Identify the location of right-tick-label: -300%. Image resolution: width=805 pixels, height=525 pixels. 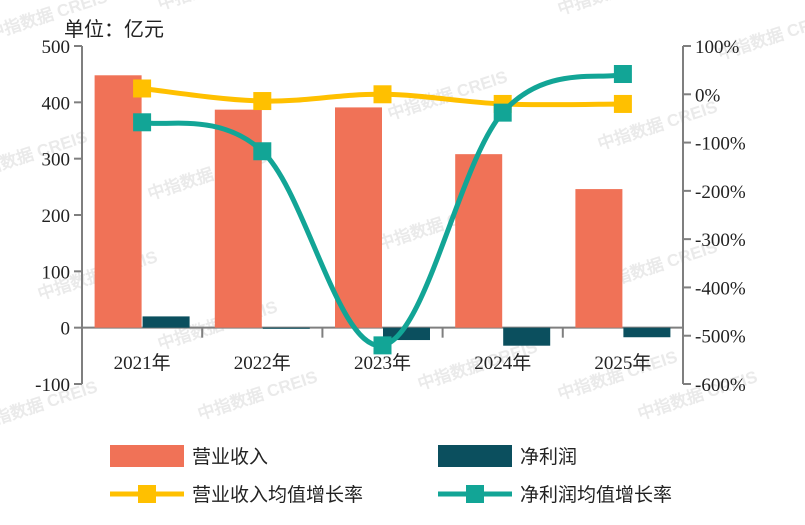
(720, 240).